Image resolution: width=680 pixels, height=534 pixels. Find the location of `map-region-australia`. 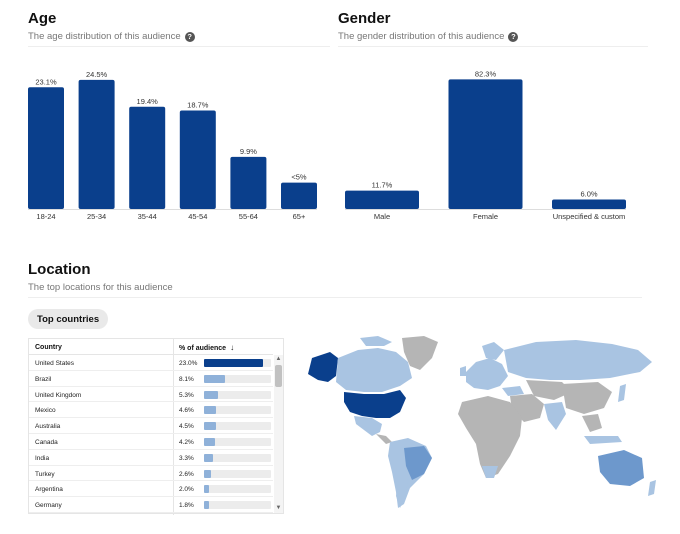

map-region-australia is located at coordinates (621, 468).